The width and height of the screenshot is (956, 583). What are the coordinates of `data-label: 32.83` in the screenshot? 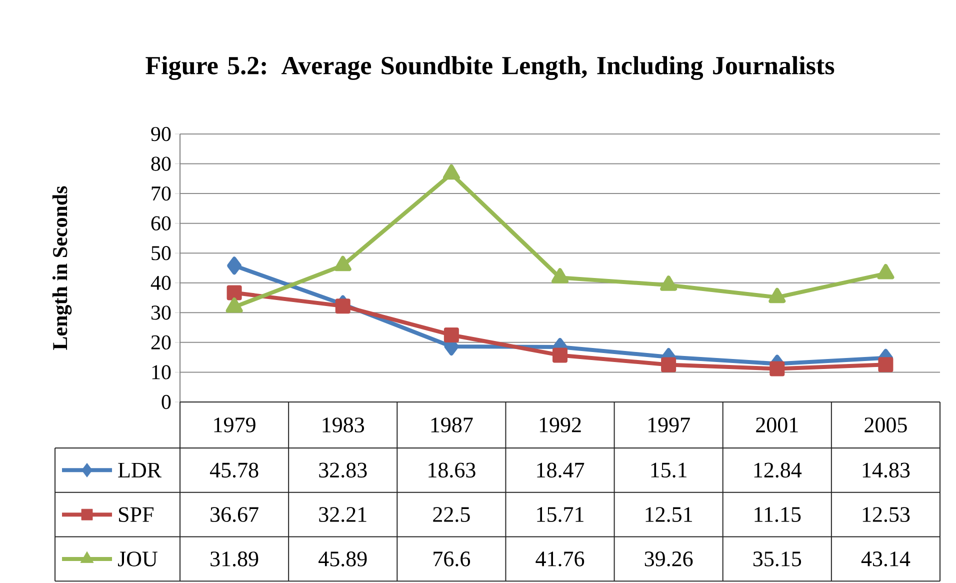 It's located at (343, 470).